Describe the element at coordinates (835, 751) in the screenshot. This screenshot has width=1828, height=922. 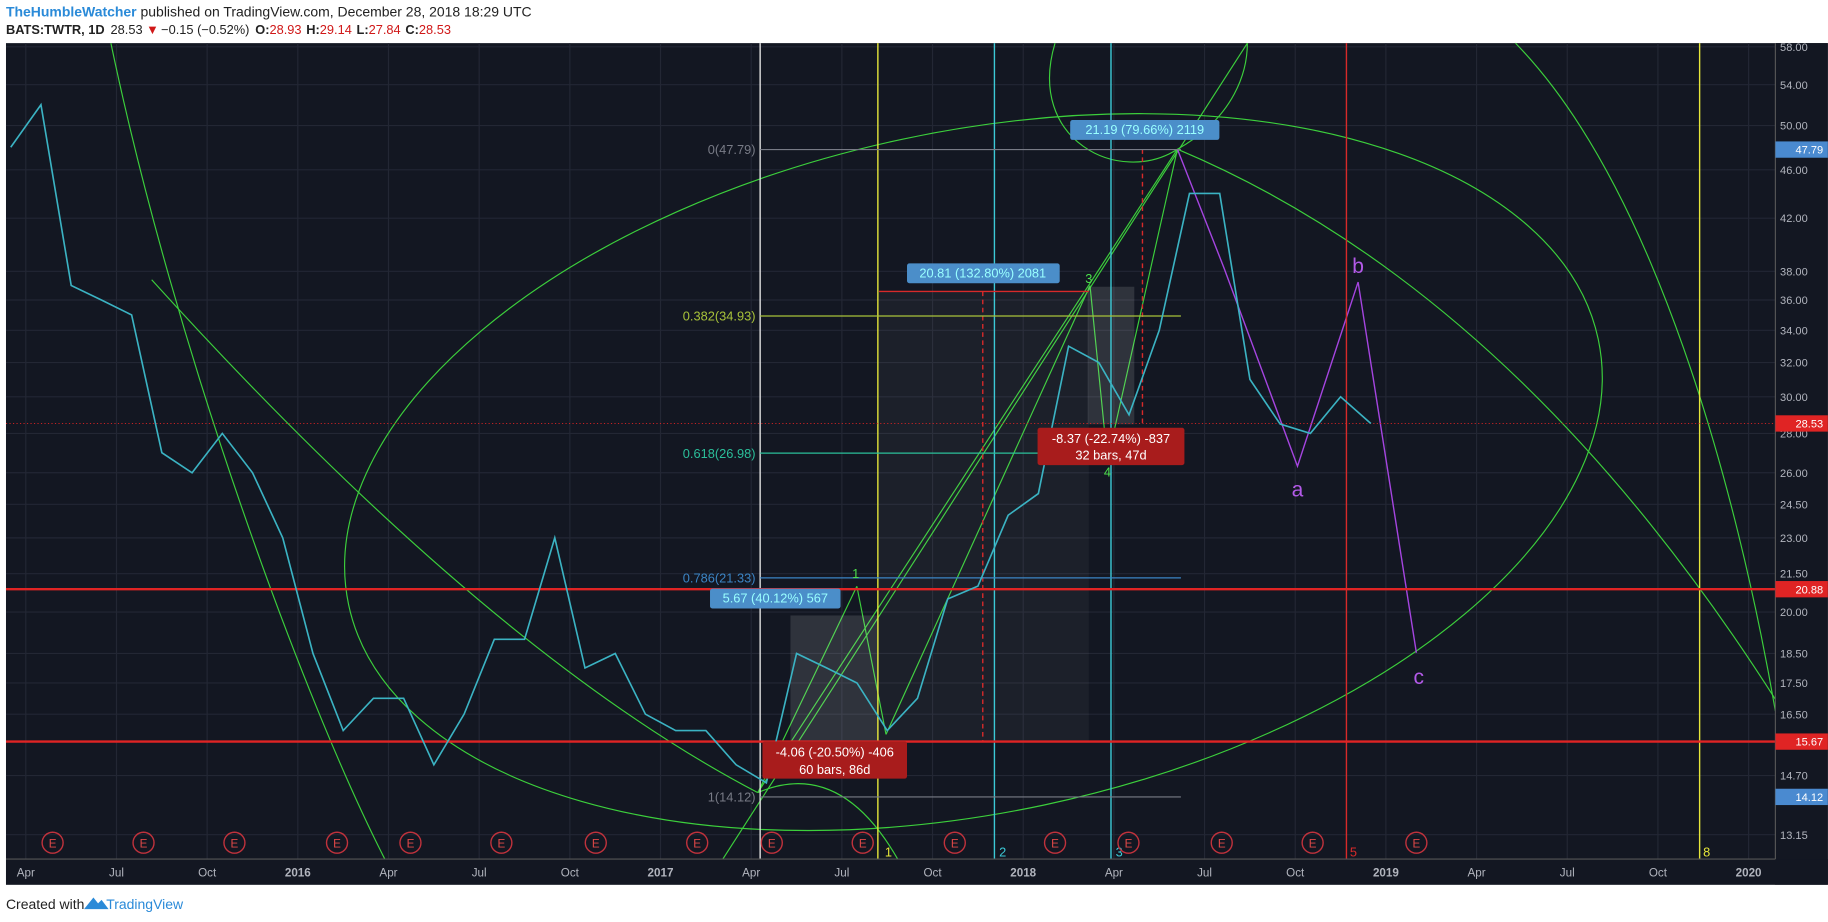
I see `measure-label: -4.06 (-20.50%) -406` at that location.